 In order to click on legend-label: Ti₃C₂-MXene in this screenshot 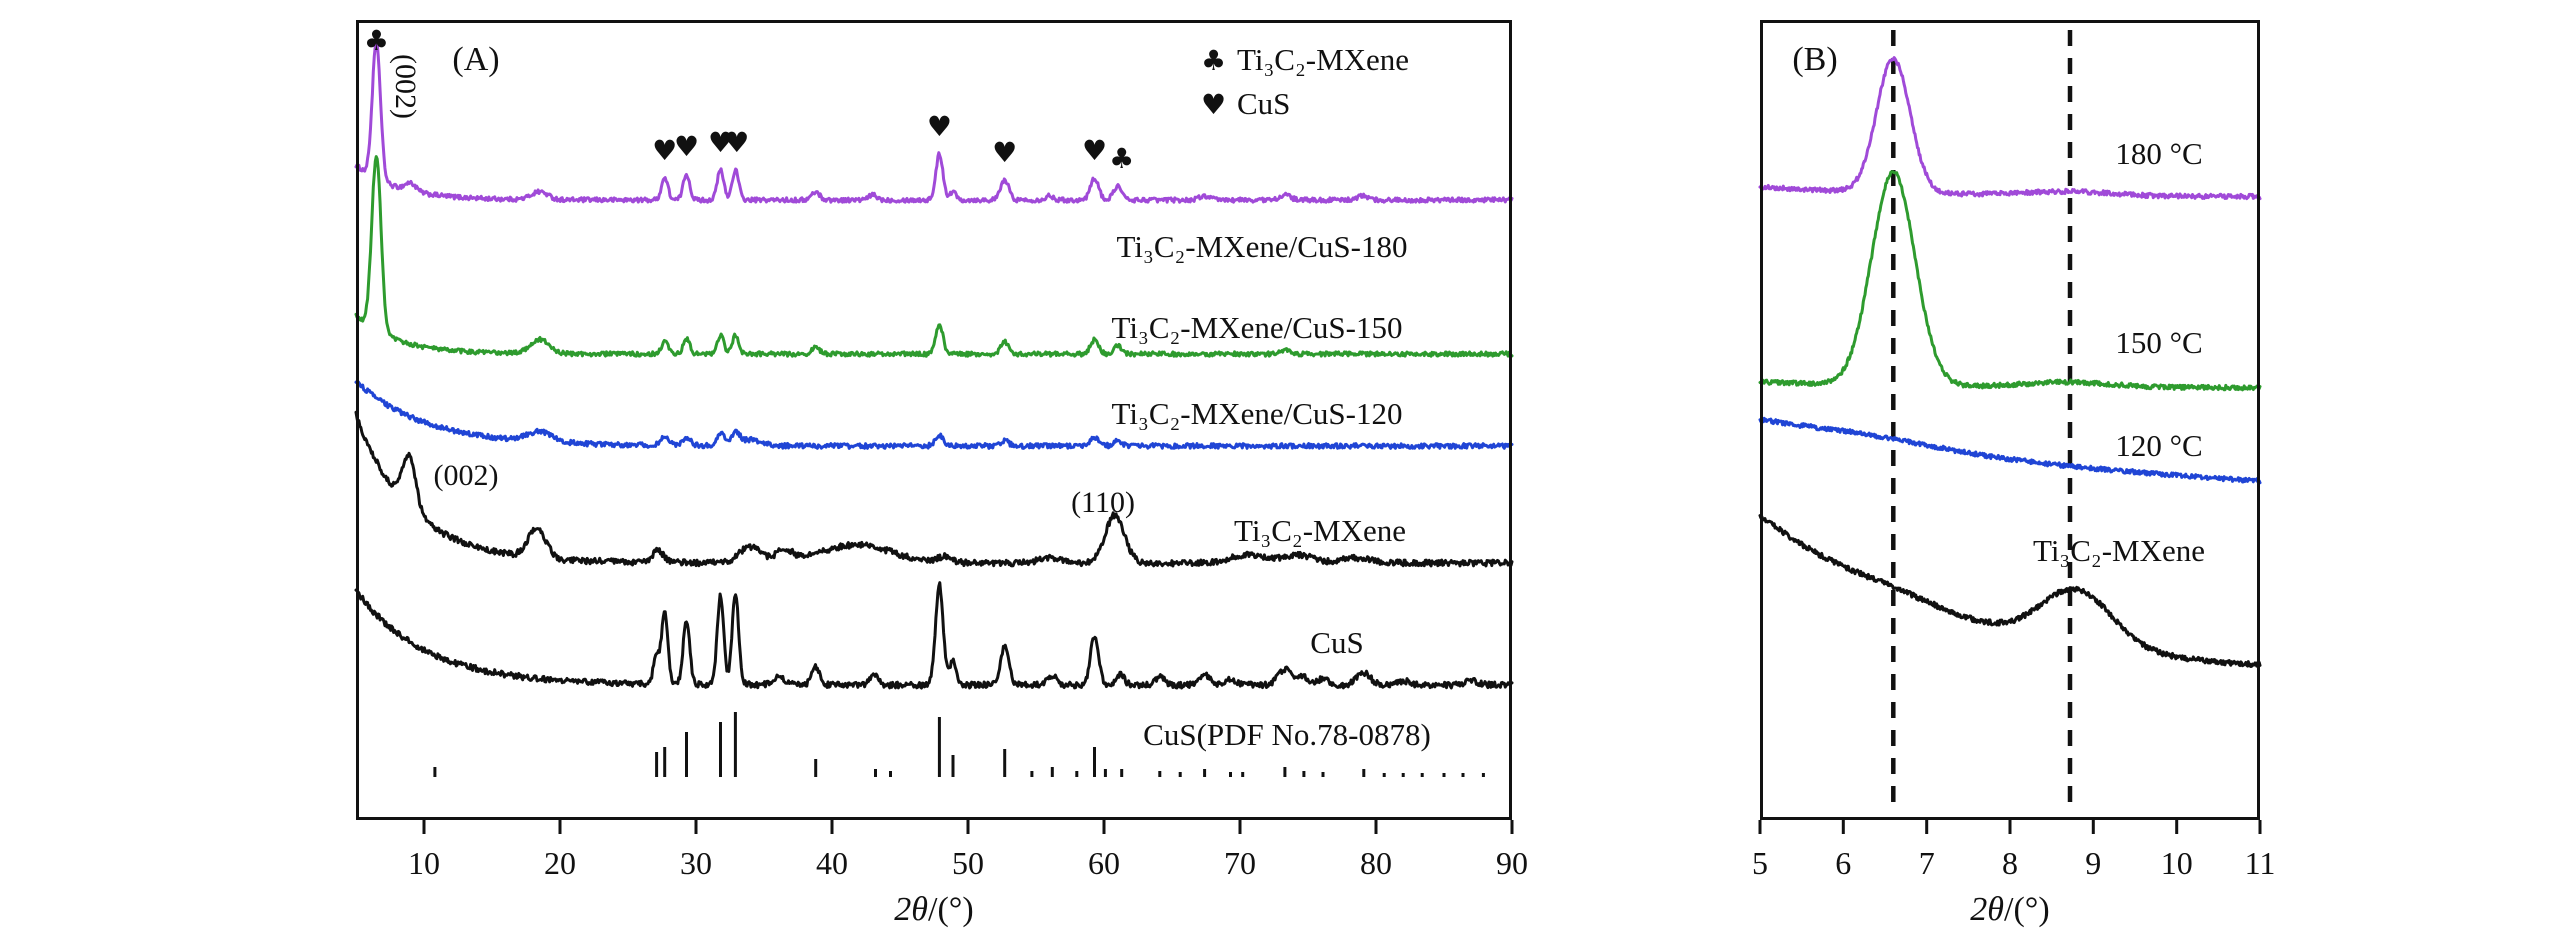, I will do `click(1323, 59)`.